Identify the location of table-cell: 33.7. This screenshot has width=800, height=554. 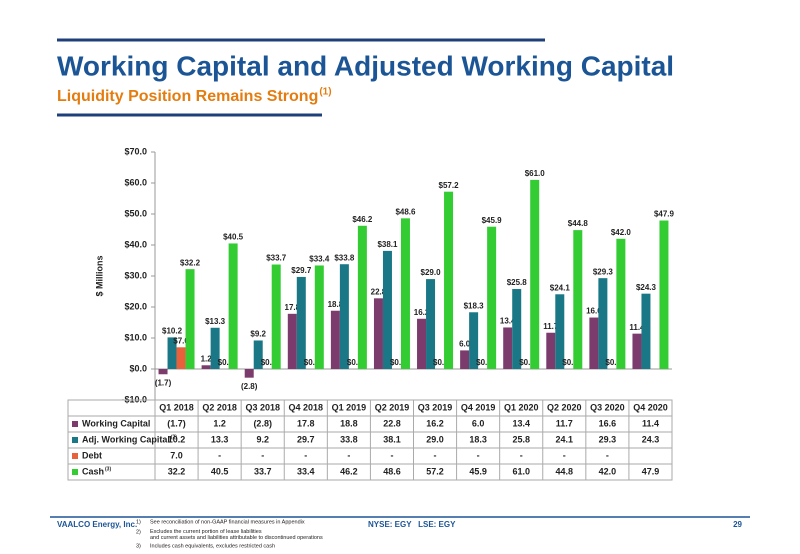
(263, 471).